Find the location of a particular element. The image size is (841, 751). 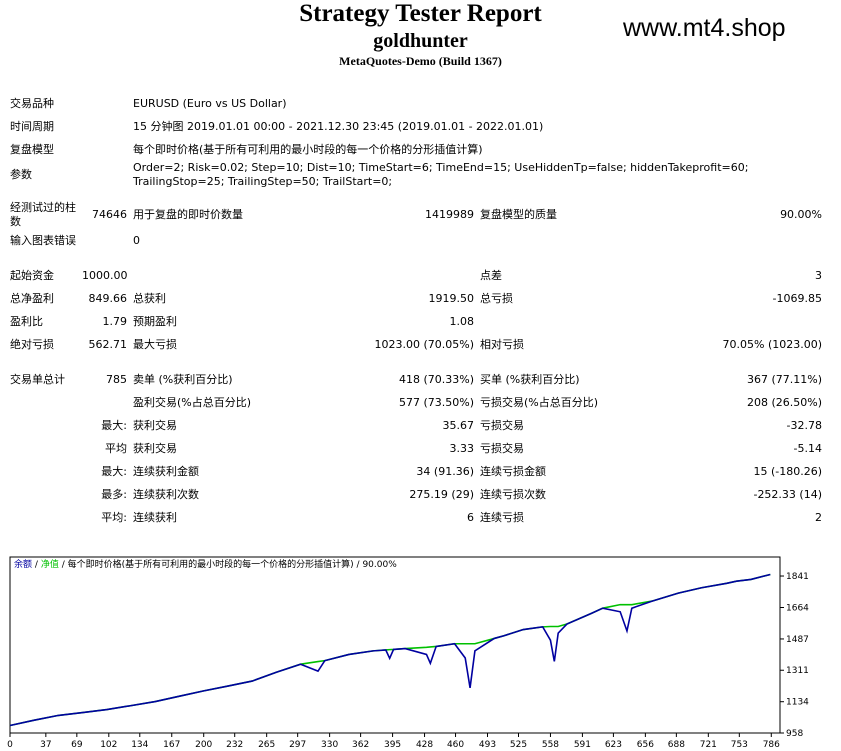

report-label: 总亏损 is located at coordinates (496, 298).